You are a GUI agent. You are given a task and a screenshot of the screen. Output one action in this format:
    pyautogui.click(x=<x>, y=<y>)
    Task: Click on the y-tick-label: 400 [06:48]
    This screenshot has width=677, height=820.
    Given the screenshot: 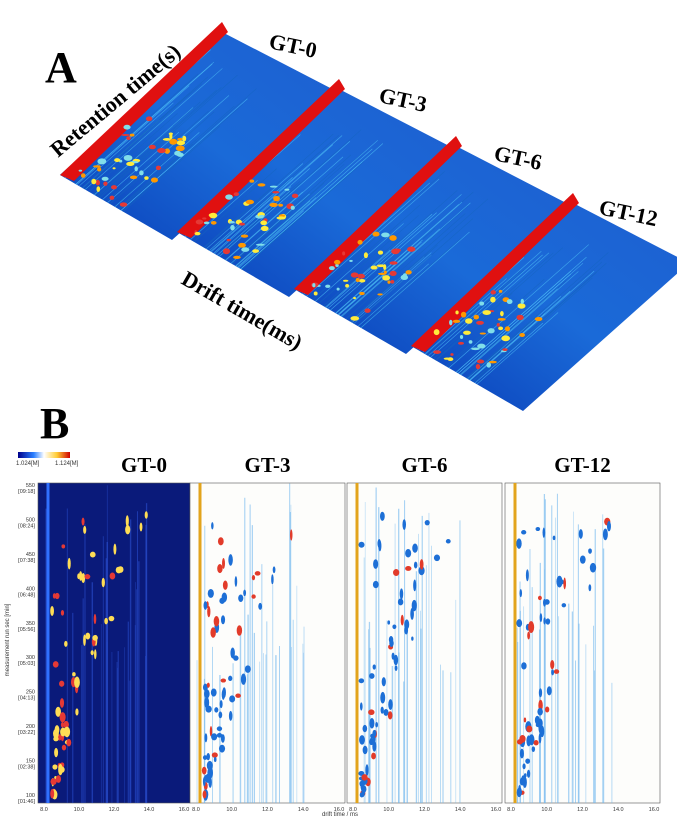 What is the action you would take?
    pyautogui.click(x=26, y=592)
    